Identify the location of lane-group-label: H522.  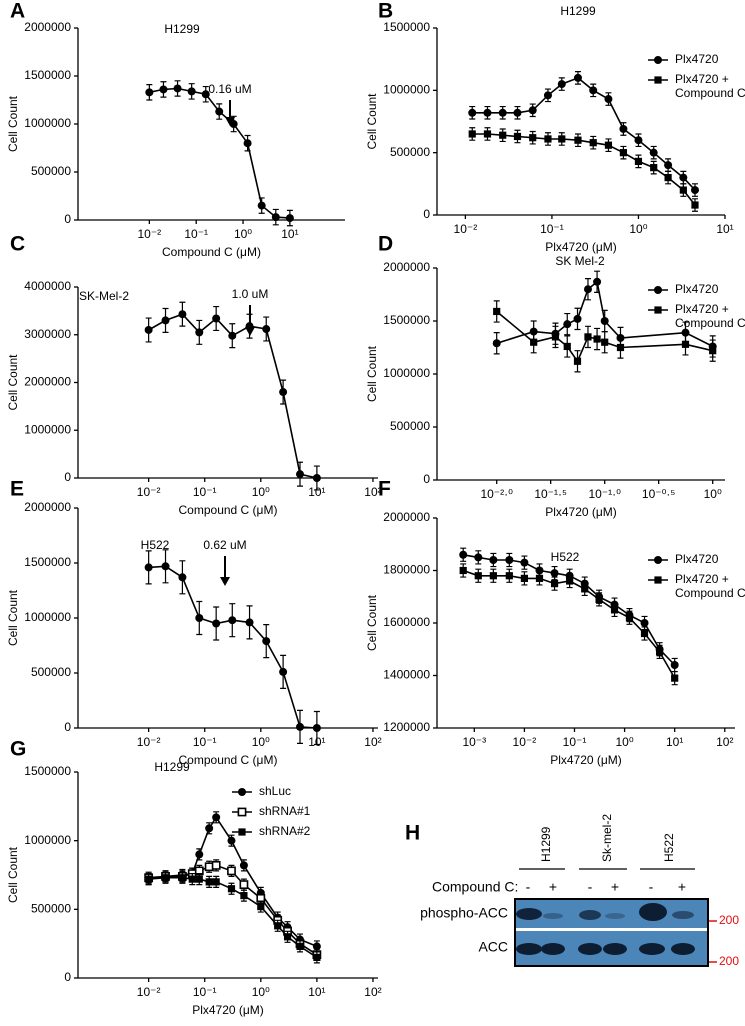
(669, 847).